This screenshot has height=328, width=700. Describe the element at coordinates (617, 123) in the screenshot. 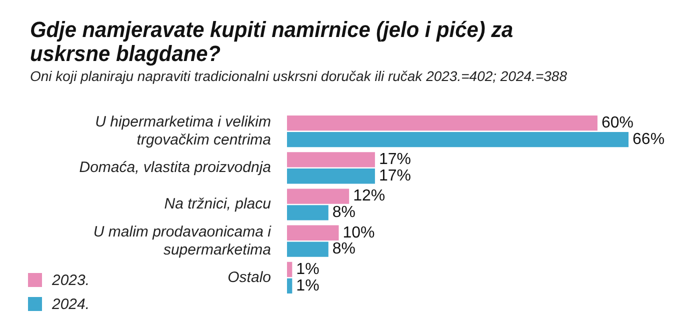

I see `data-label: 60%` at that location.